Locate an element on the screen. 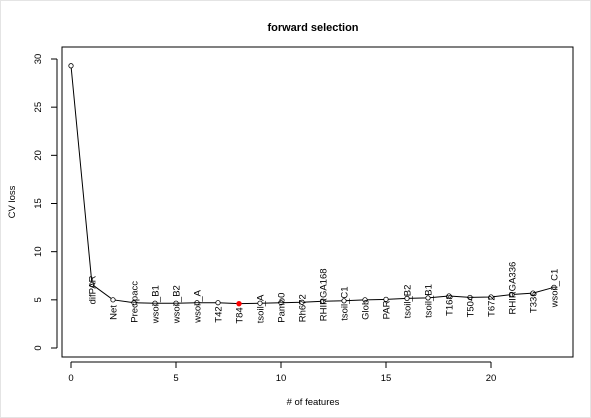  point-label: Precipacc is located at coordinates (135, 302).